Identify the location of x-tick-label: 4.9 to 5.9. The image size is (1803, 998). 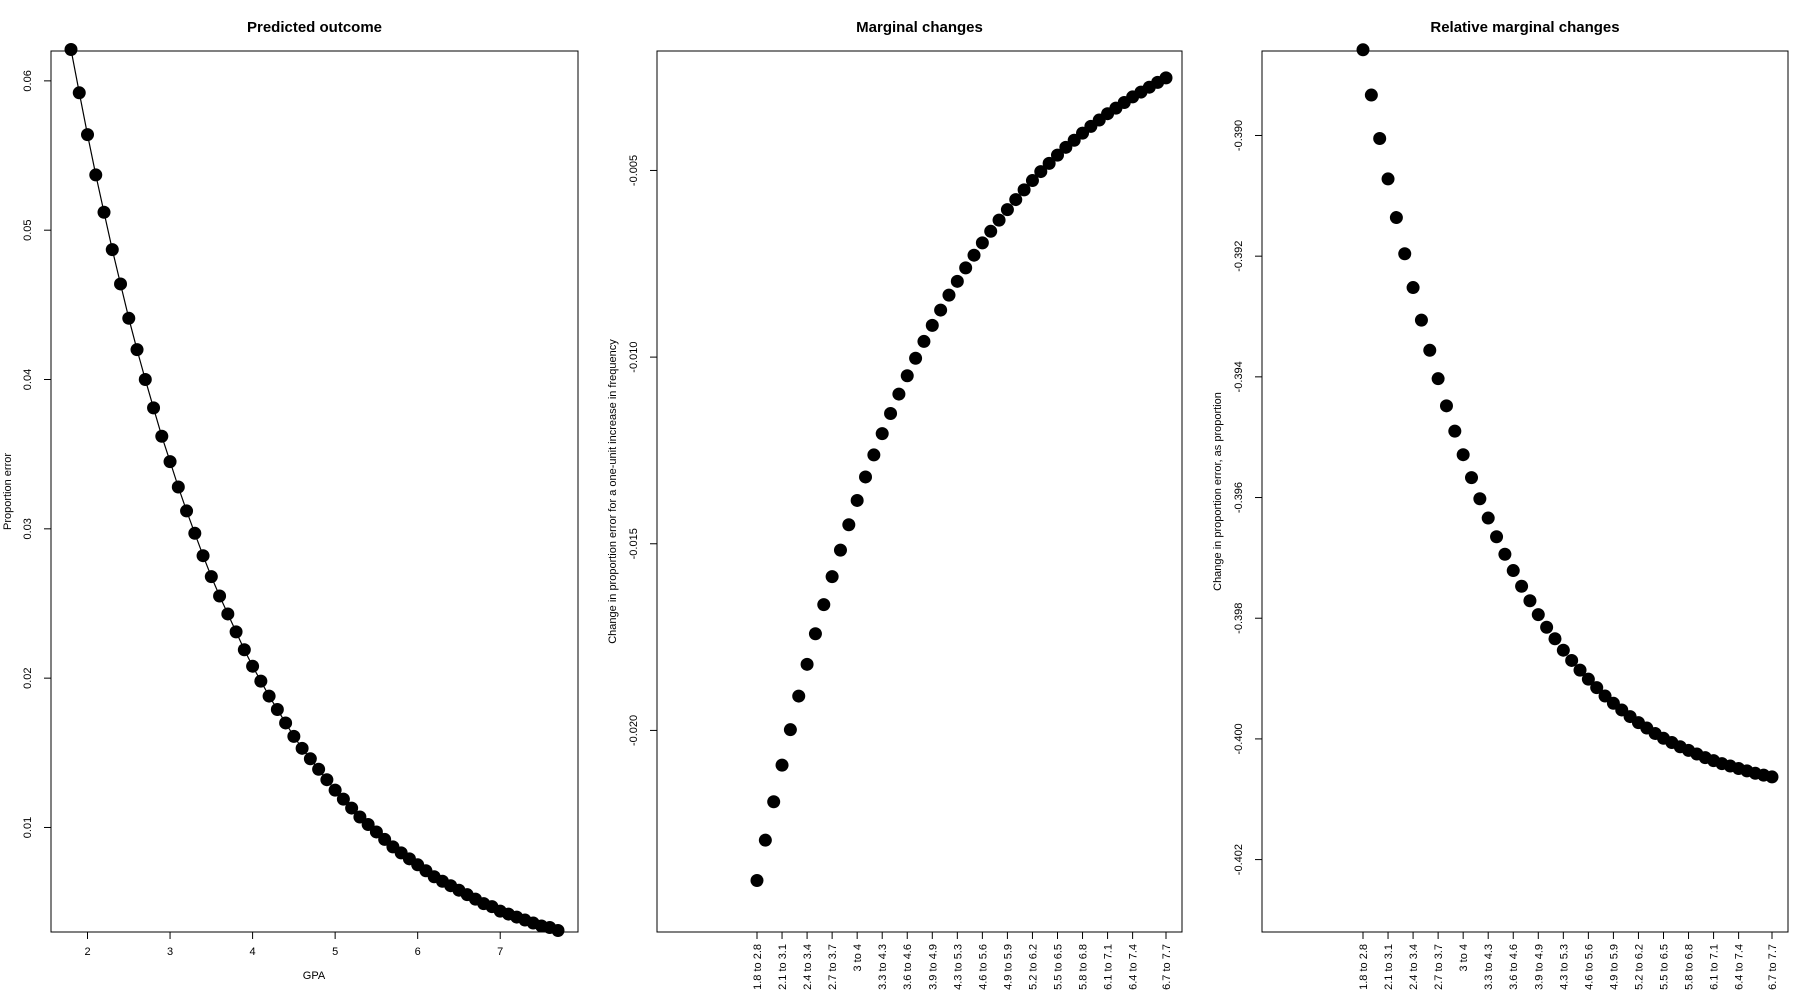
(1008, 967).